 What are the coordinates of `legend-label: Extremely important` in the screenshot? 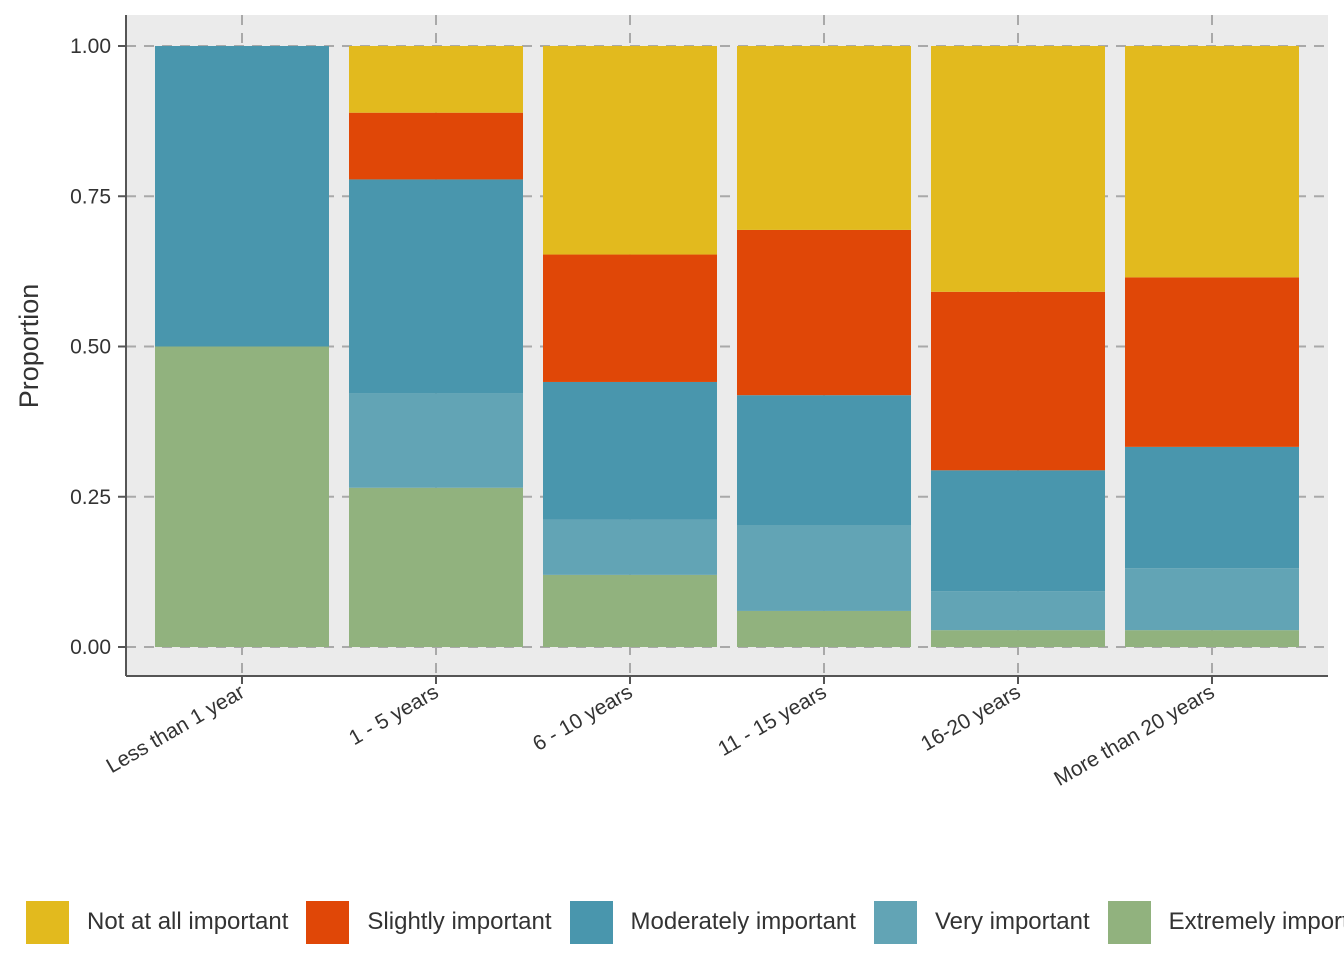 It's located at (1256, 921).